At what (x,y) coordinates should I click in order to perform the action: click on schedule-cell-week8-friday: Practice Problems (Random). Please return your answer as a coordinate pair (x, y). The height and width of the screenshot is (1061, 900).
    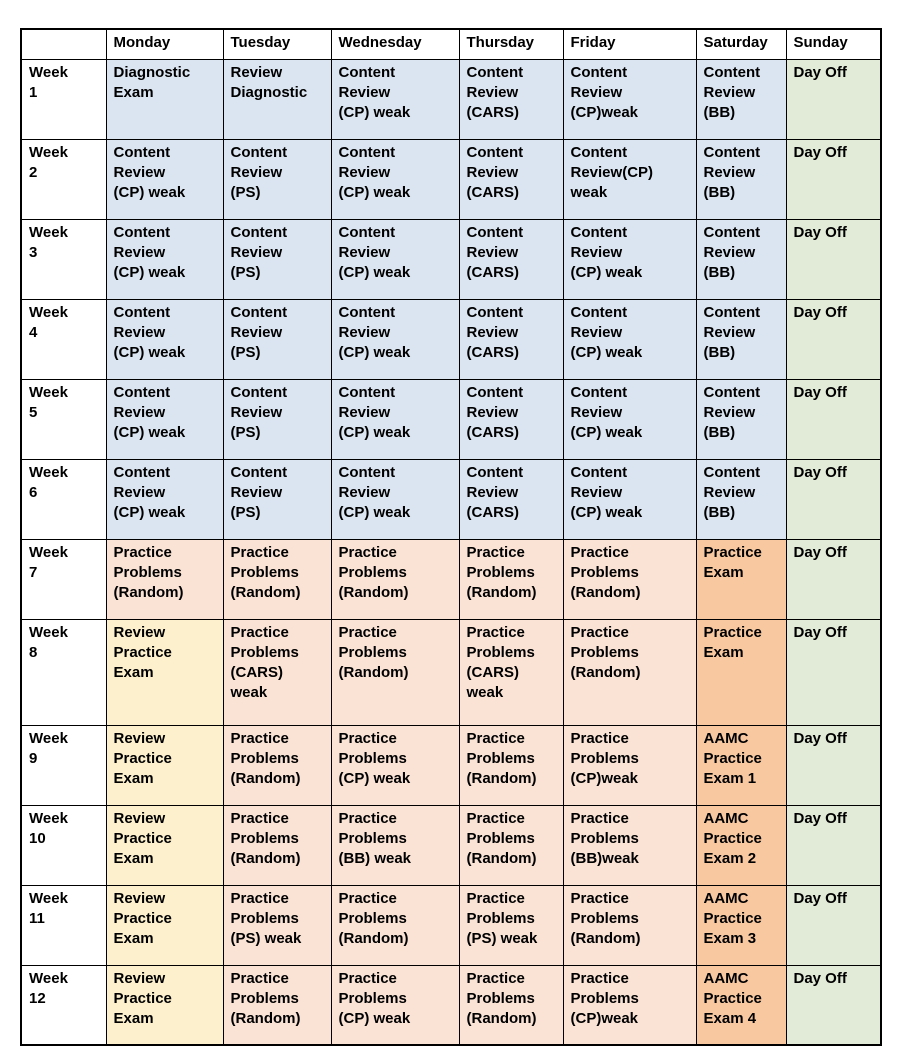
    Looking at the image, I should click on (629, 672).